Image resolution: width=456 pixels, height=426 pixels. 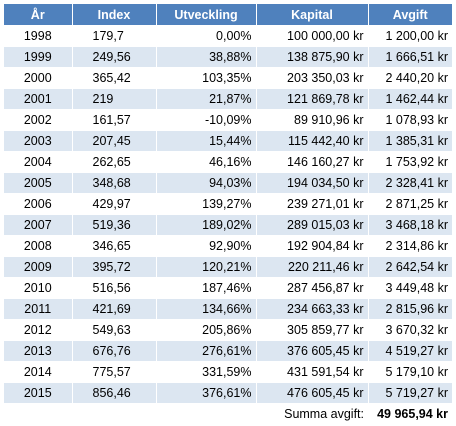 I want to click on year-cell: 2009, so click(x=38, y=267).